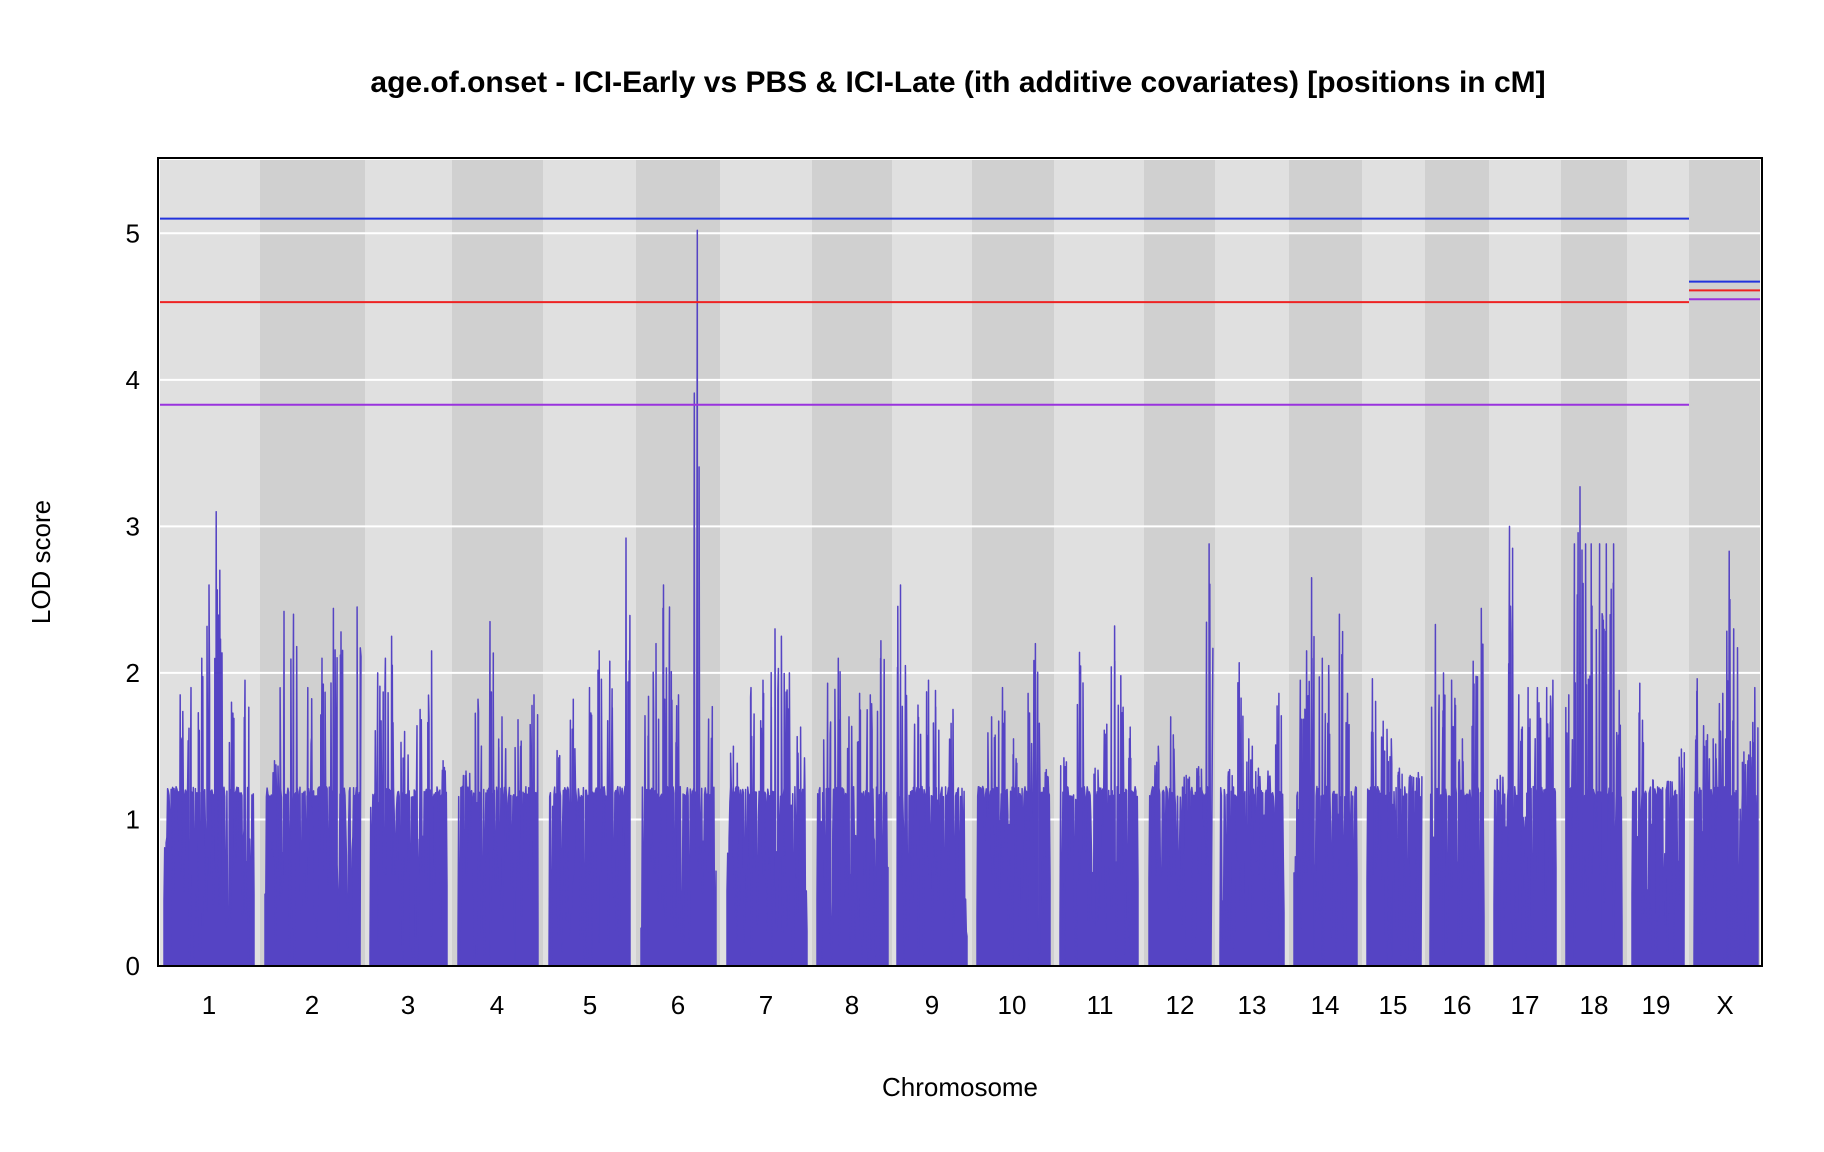  I want to click on x-tick-label: 2, so click(312, 1005).